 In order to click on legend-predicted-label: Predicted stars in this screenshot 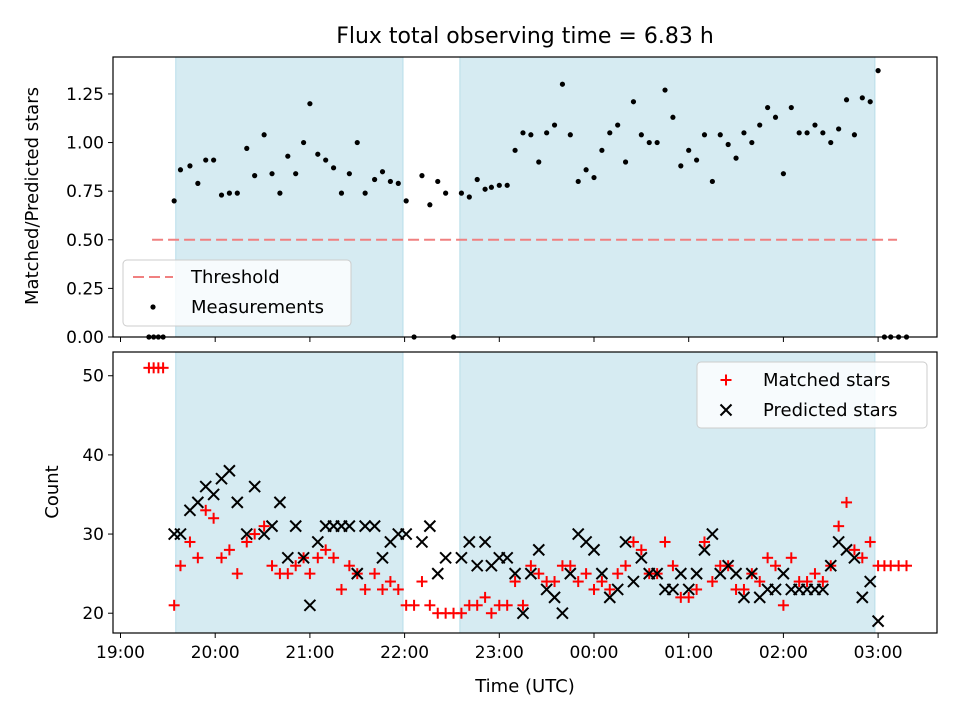, I will do `click(830, 410)`.